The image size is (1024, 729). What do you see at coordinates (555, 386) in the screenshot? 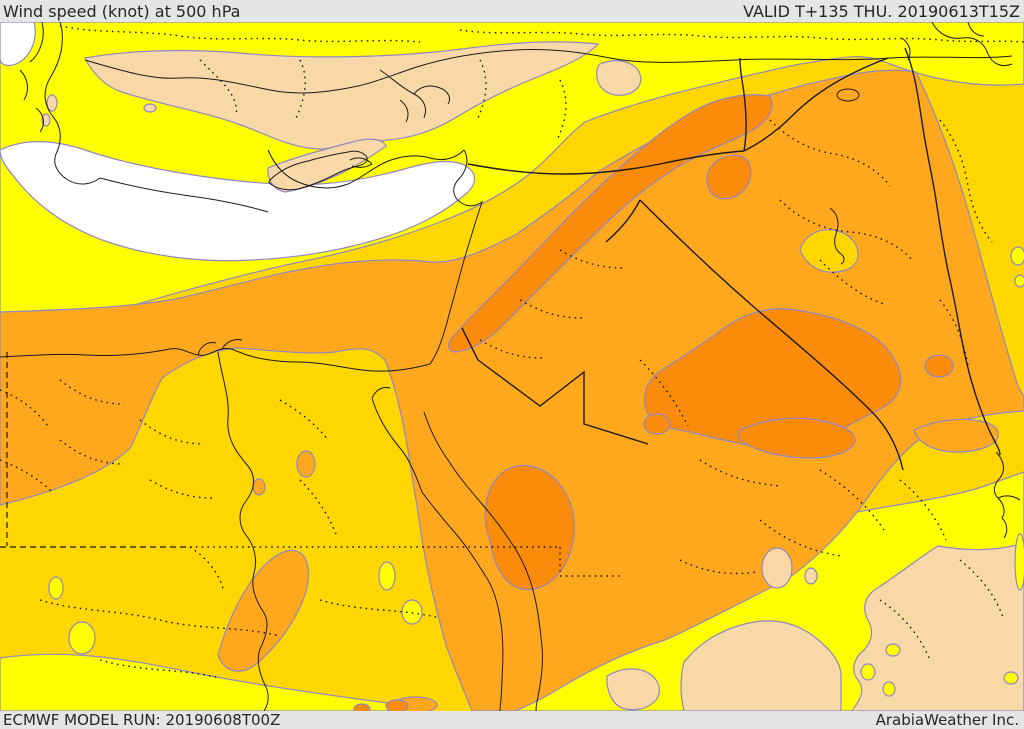
I see `jordan-saudi-border` at bounding box center [555, 386].